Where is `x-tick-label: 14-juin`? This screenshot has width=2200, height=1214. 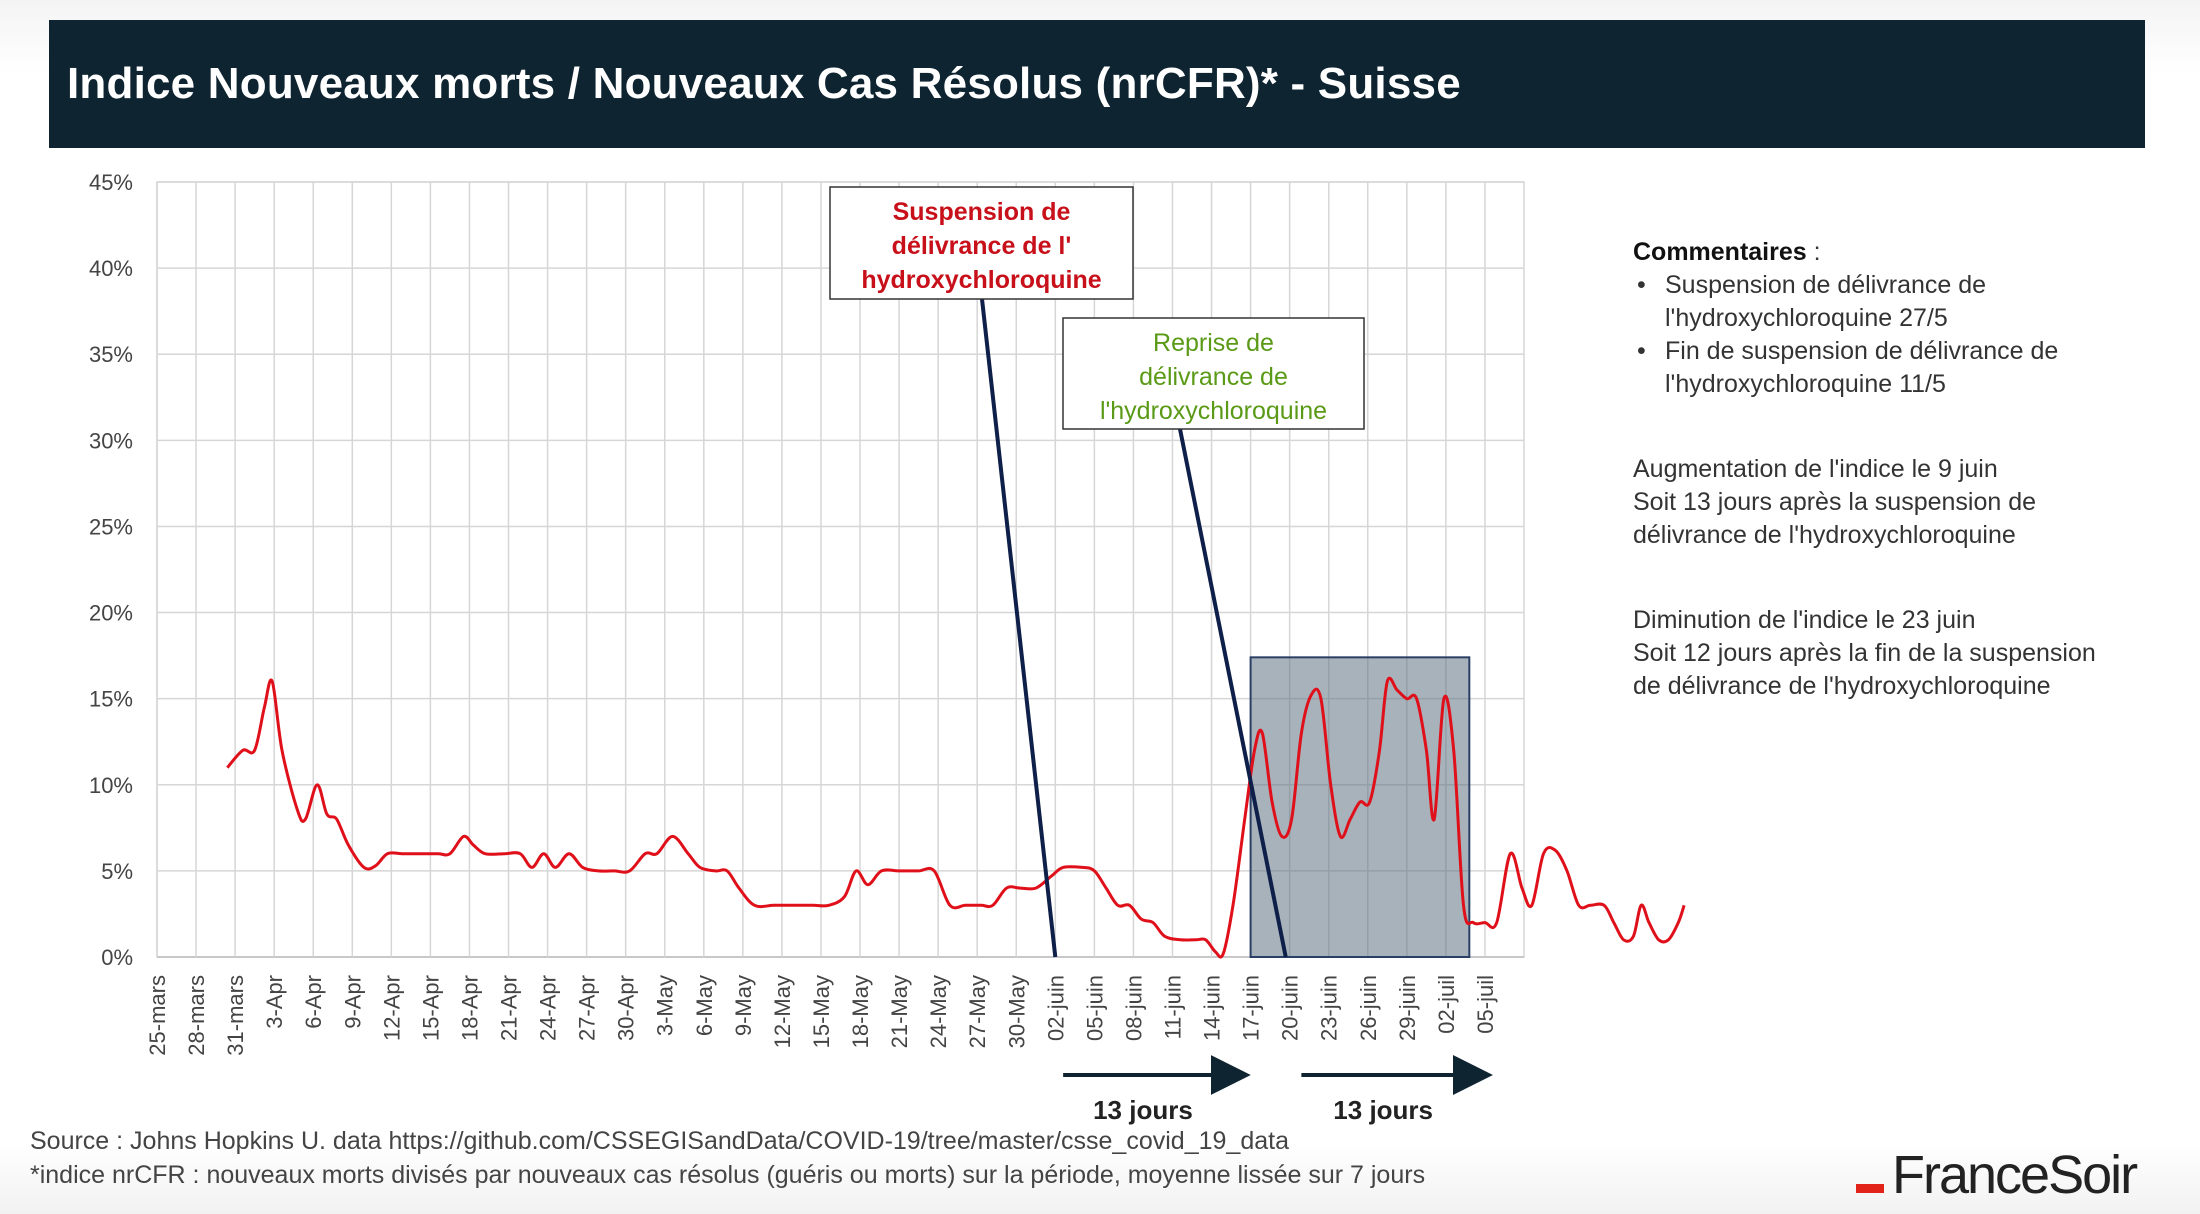
x-tick-label: 14-juin is located at coordinates (1212, 1008).